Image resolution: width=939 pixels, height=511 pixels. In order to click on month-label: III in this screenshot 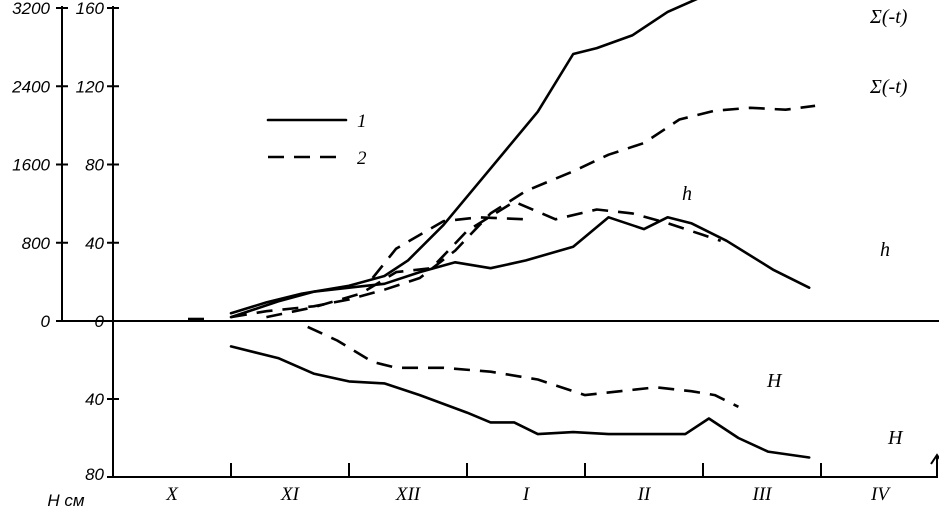, I will do `click(763, 494)`.